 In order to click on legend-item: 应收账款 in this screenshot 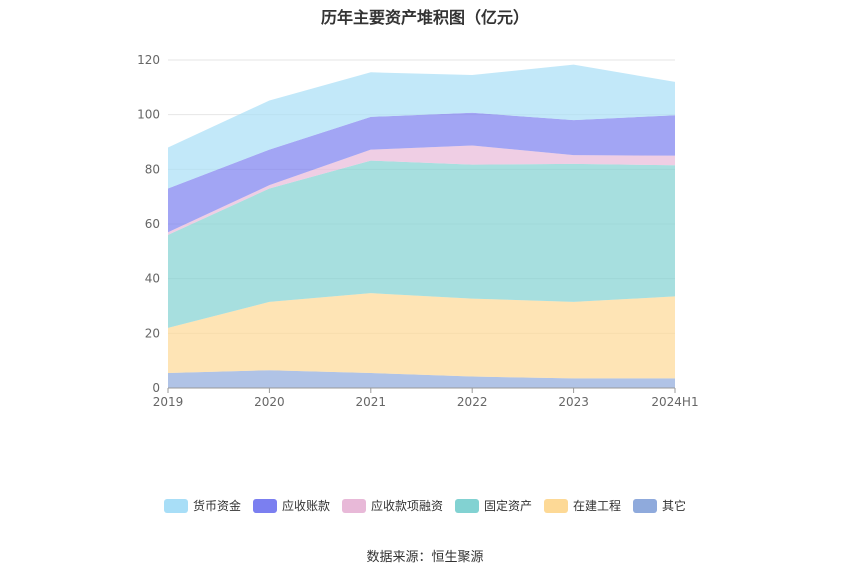, I will do `click(291, 505)`.